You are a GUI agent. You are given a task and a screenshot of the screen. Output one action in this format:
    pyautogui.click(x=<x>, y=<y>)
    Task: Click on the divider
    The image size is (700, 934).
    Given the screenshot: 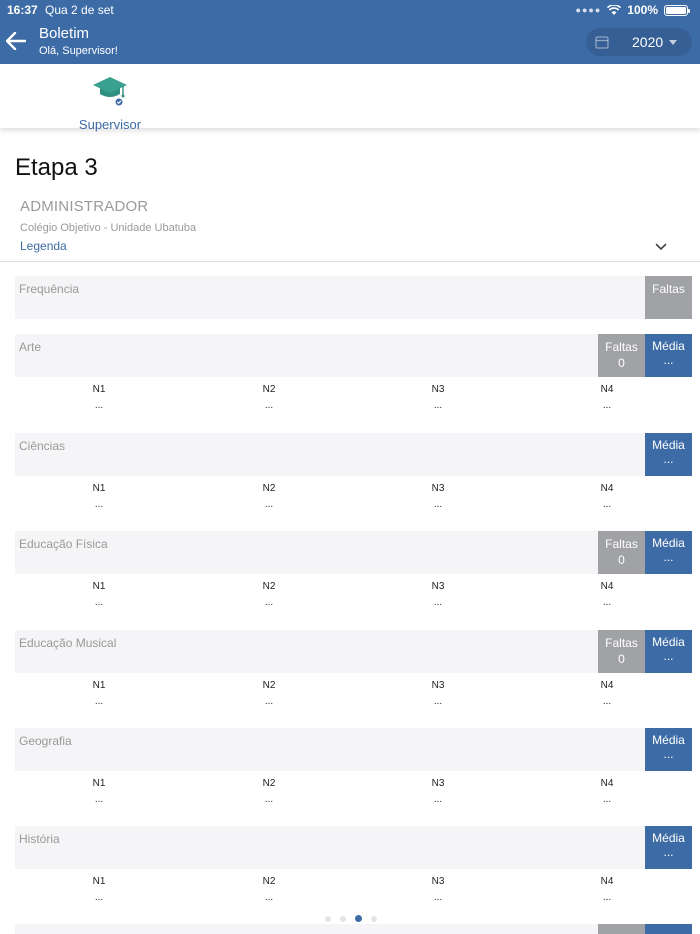 What is the action you would take?
    pyautogui.click(x=350, y=261)
    